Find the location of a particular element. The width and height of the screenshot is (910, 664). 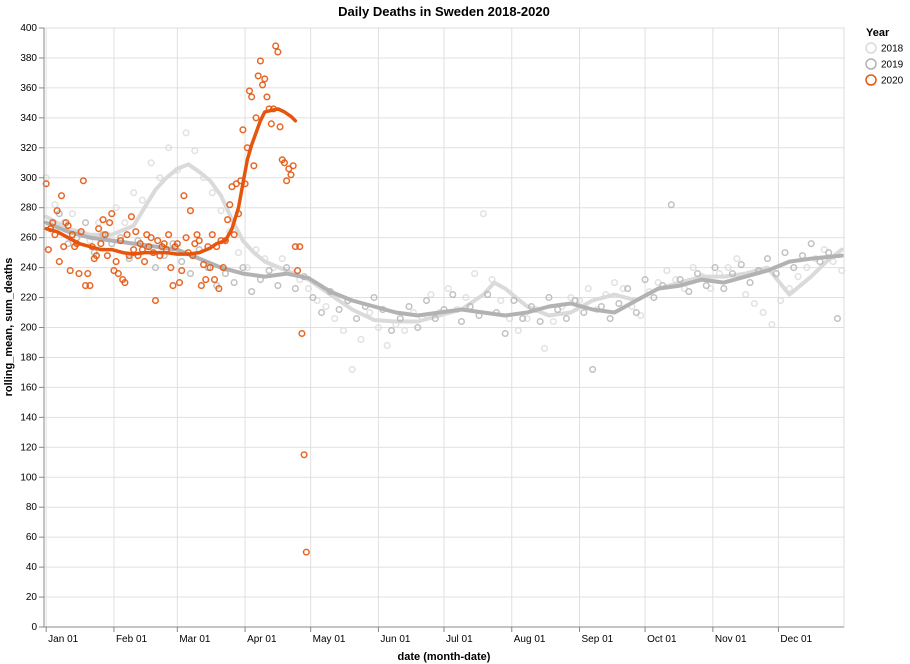

legend-label-2019: 2019 is located at coordinates (892, 65).